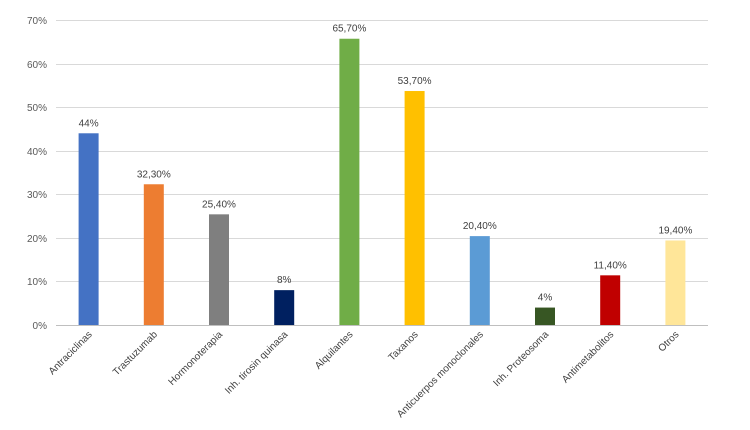  Describe the element at coordinates (154, 174) in the screenshot. I see `data-label: 32,30%` at that location.